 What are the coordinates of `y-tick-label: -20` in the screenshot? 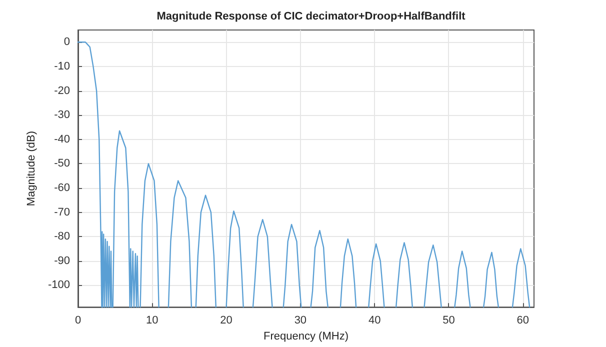 It's located at (62, 90).